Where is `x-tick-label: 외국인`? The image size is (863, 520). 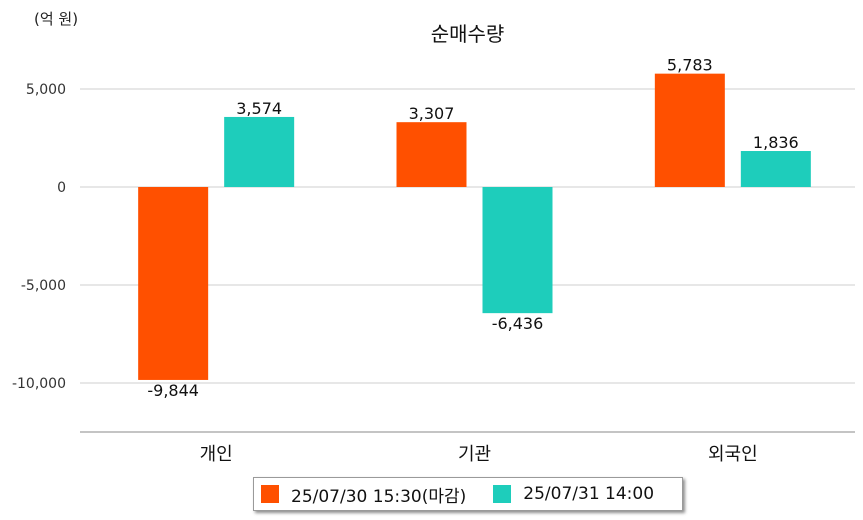 x-tick-label: 외국인 is located at coordinates (733, 454).